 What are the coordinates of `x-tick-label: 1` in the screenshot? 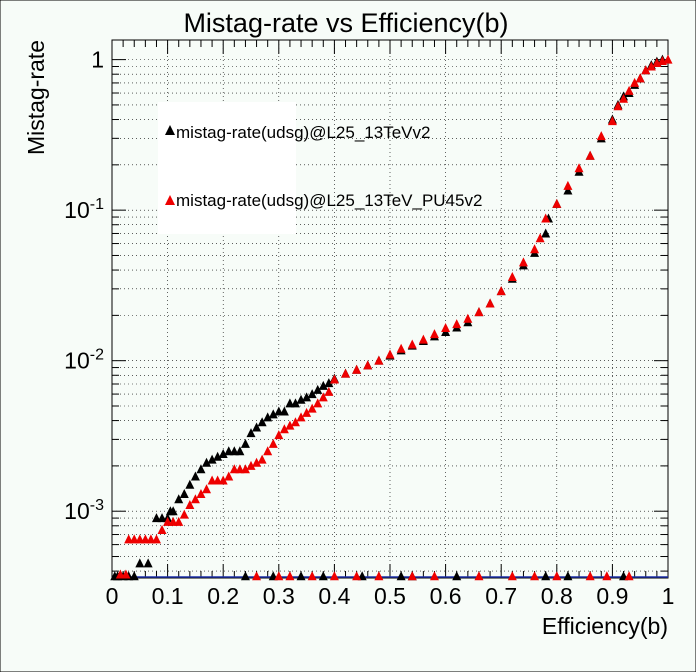 It's located at (668, 596).